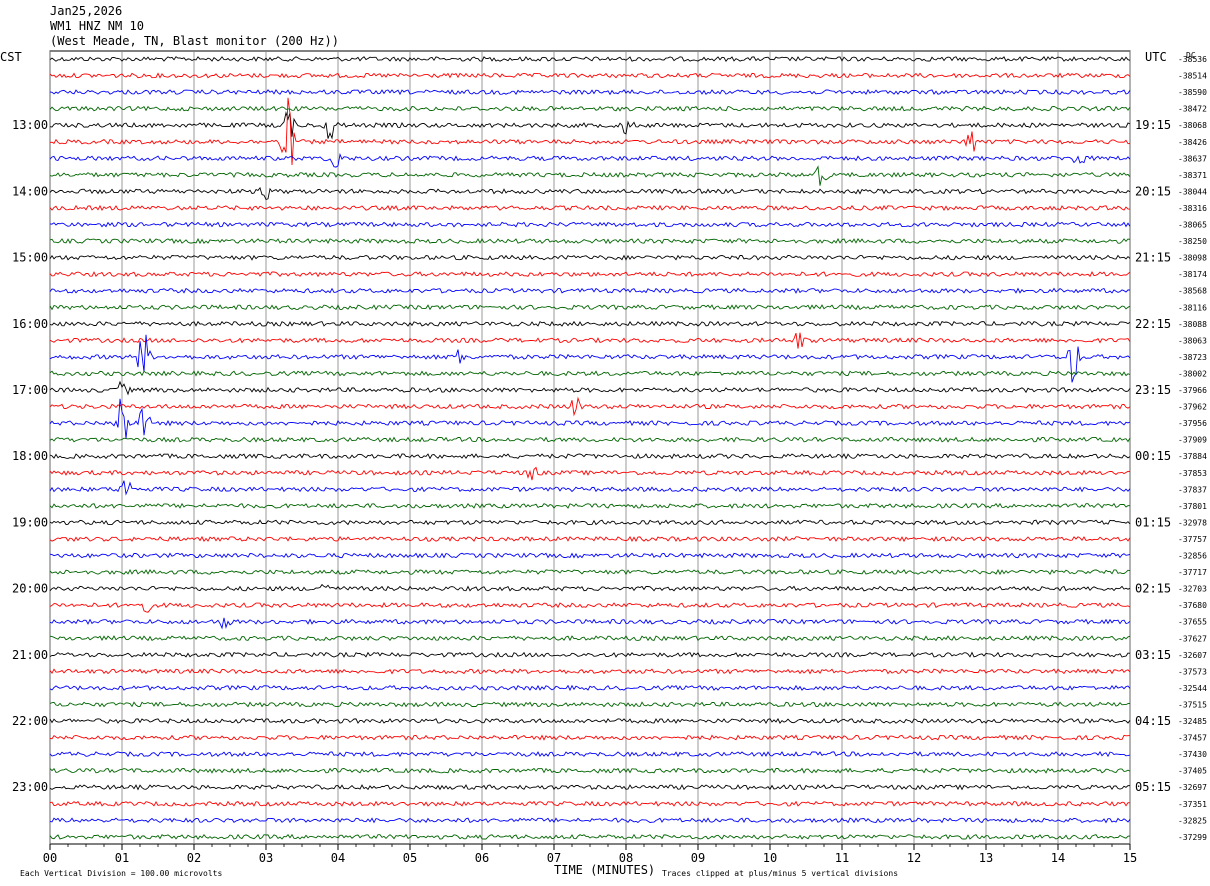 The height and width of the screenshot is (886, 1210). Describe the element at coordinates (1192, 241) in the screenshot. I see `dc-offset-label: -38250` at that location.